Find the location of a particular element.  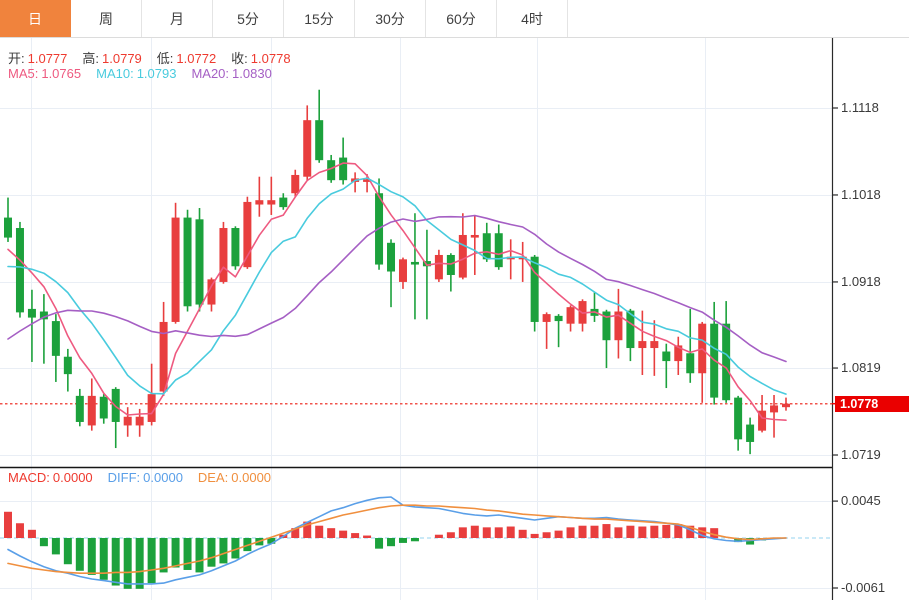

macd-histogram is located at coordinates (385, 550).